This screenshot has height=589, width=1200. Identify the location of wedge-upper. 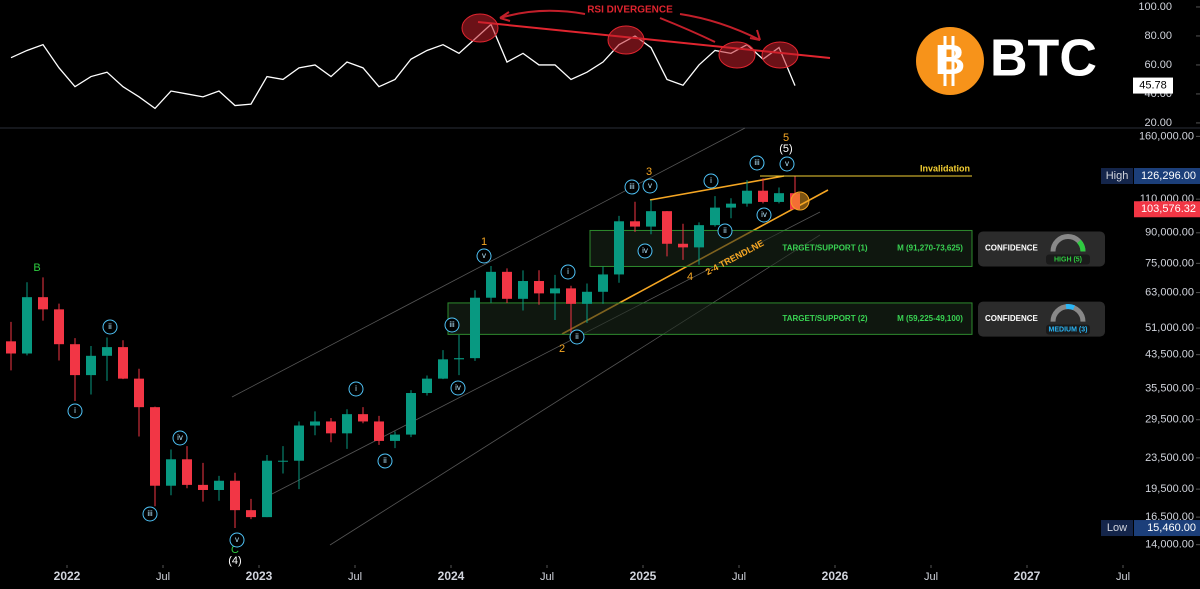
(717, 188).